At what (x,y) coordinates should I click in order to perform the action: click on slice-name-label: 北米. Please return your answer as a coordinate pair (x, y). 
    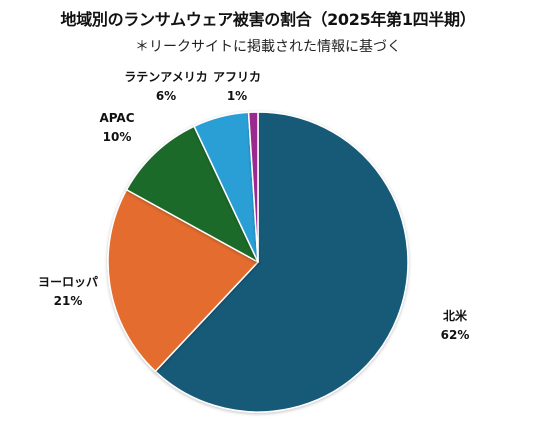
    Looking at the image, I should click on (455, 315).